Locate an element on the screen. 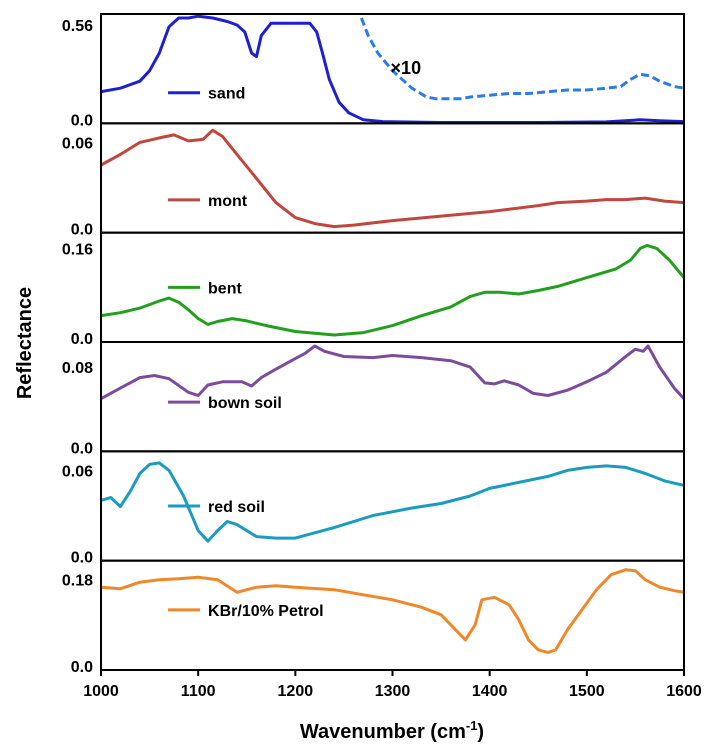 Image resolution: width=709 pixels, height=746 pixels. legend-label-bown-soil: bown soil is located at coordinates (245, 403).